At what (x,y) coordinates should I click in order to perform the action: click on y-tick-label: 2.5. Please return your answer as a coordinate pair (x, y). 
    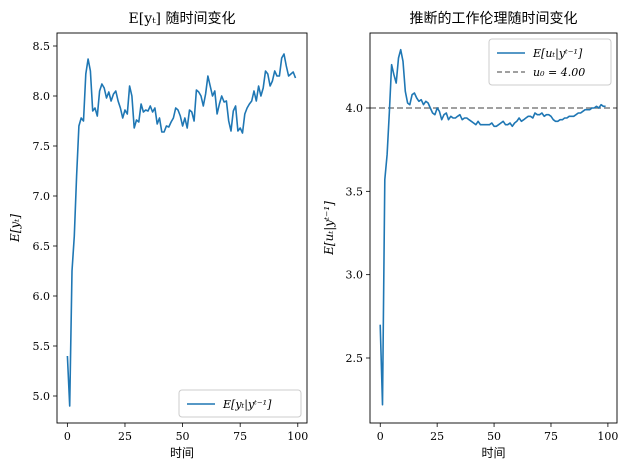
    Looking at the image, I should click on (355, 358).